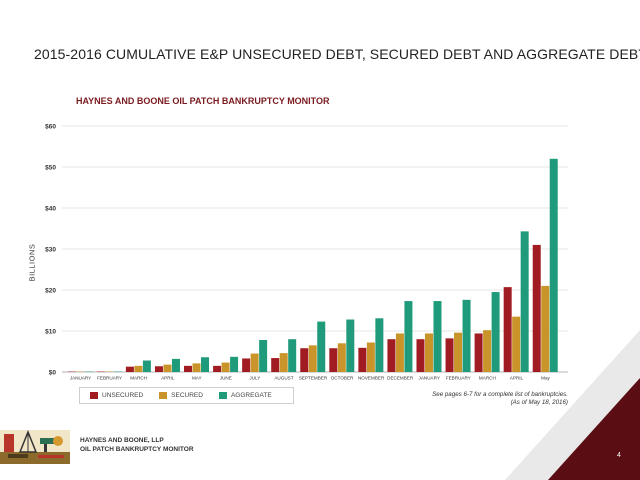 This screenshot has width=640, height=480. Describe the element at coordinates (137, 449) in the screenshot. I see `footer-report-name: OIL PATCH BANKRUPTCY MONITOR` at that location.